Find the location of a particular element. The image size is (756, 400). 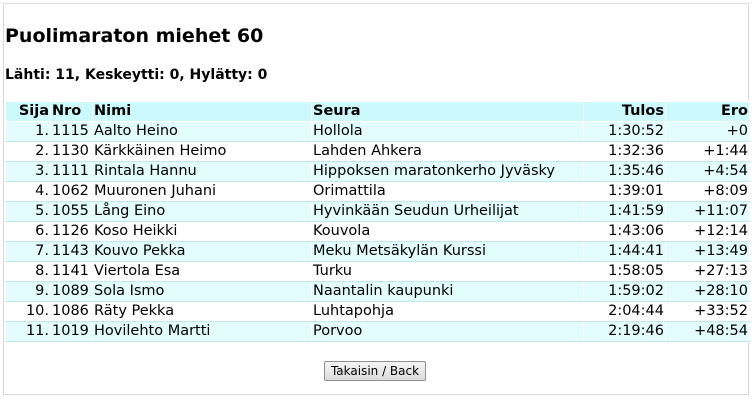

cell-sija: 2. is located at coordinates (28, 151).